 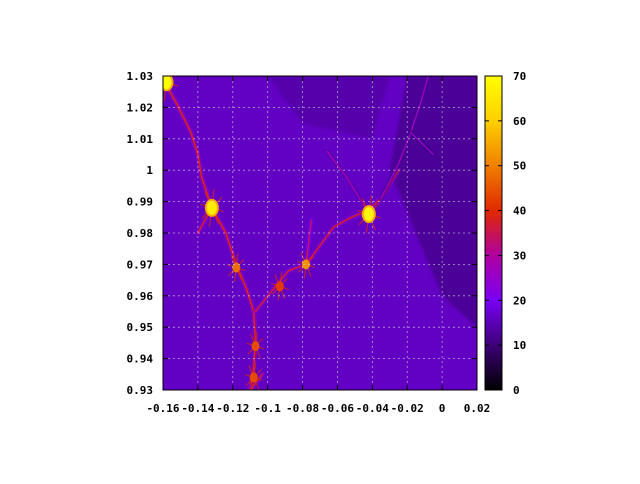 I want to click on colorbar-tick-label: 20, so click(x=519, y=300).